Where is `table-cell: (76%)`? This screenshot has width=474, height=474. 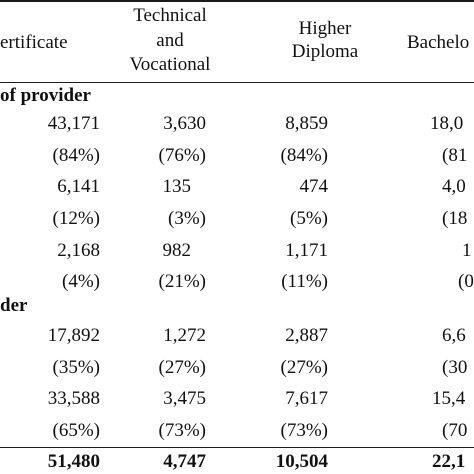 table-cell: (76%) is located at coordinates (182, 155).